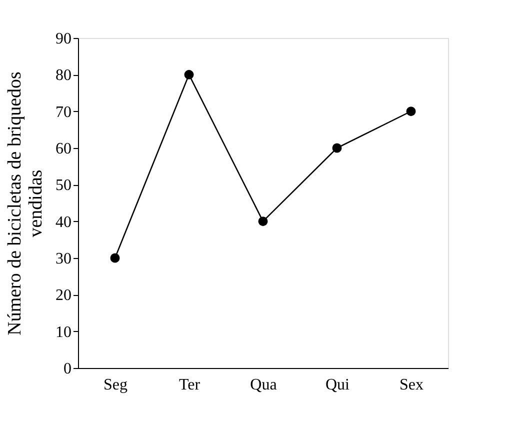  Describe the element at coordinates (25, 204) in the screenshot. I see `y-axis-title: Número de bicicletas de briquedos vendidas` at that location.